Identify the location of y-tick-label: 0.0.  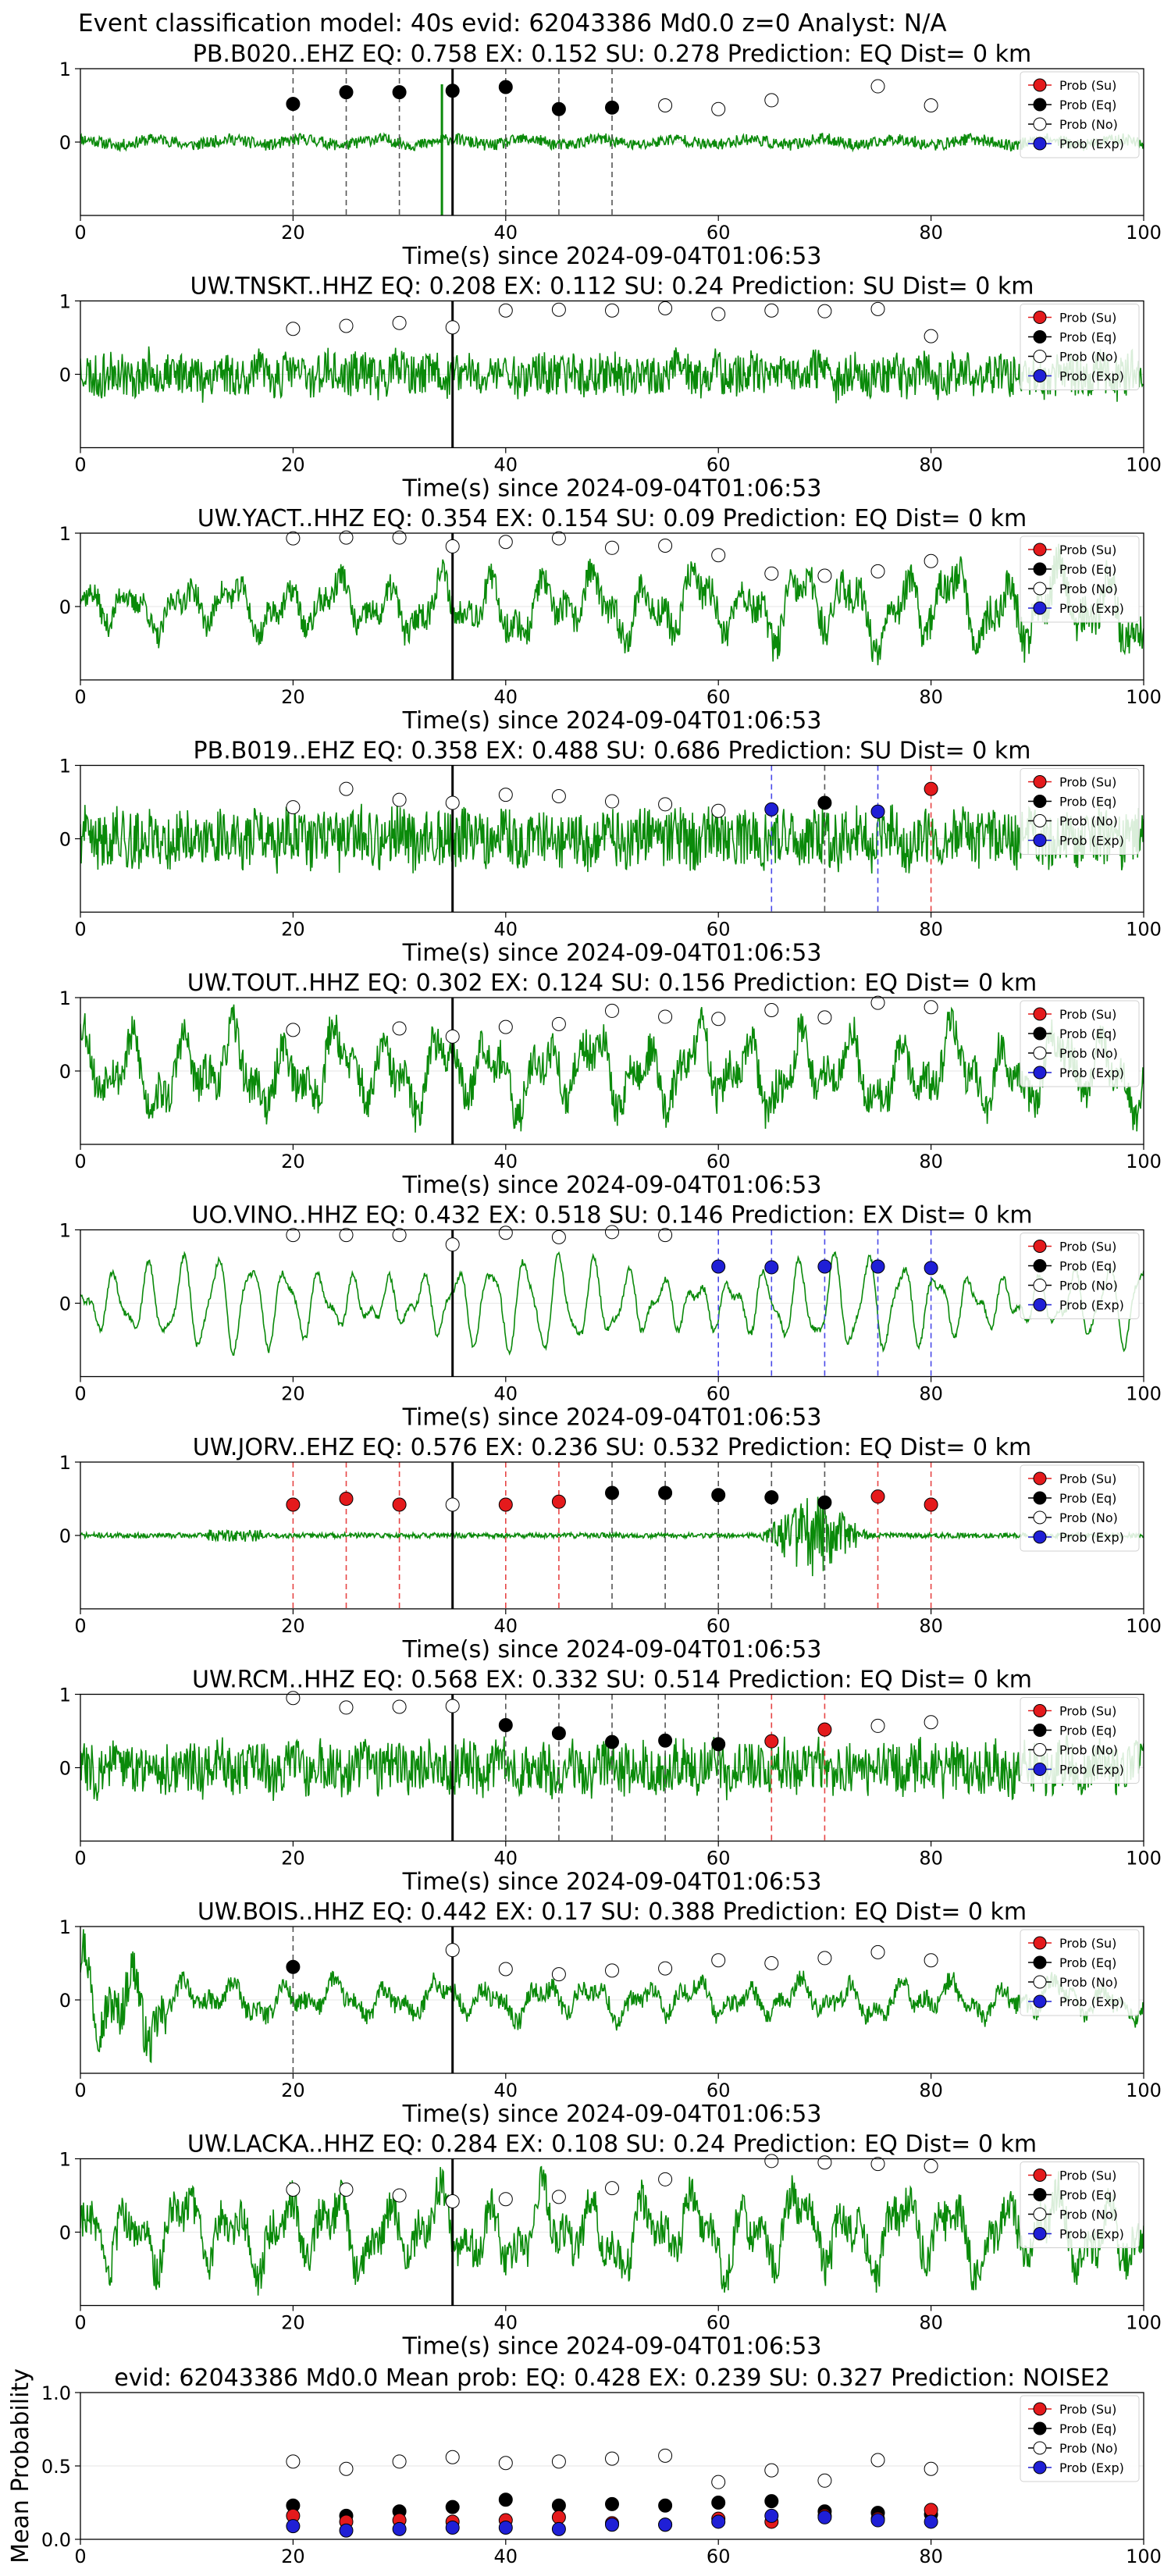
(56, 2540).